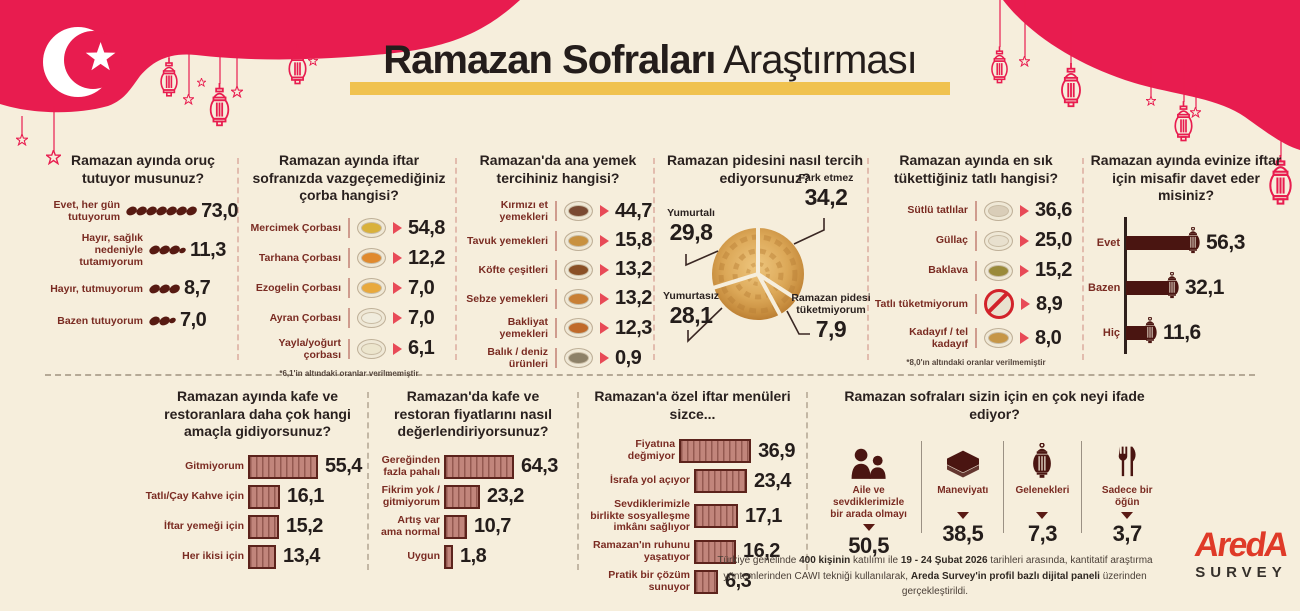 This screenshot has width=1300, height=611. I want to click on row-label: Bakliyat yemekleri, so click(523, 328).